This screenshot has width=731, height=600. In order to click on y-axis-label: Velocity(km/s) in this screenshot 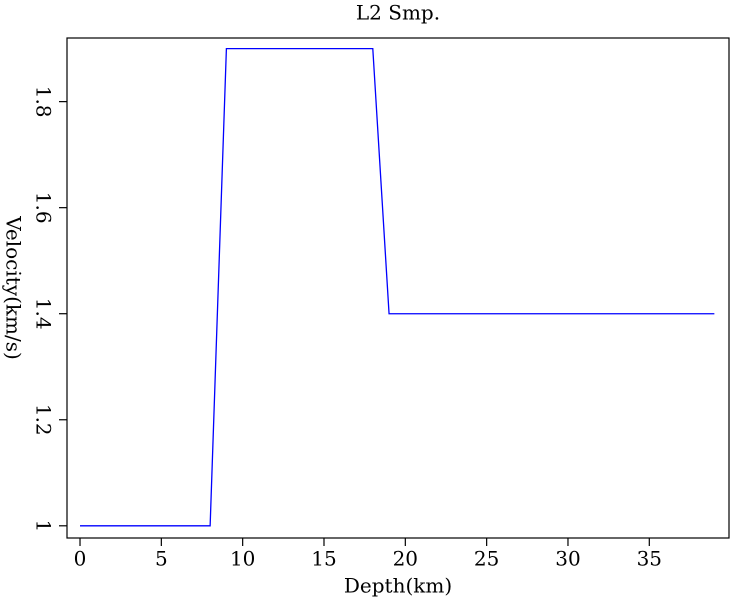, I will do `click(14, 287)`.